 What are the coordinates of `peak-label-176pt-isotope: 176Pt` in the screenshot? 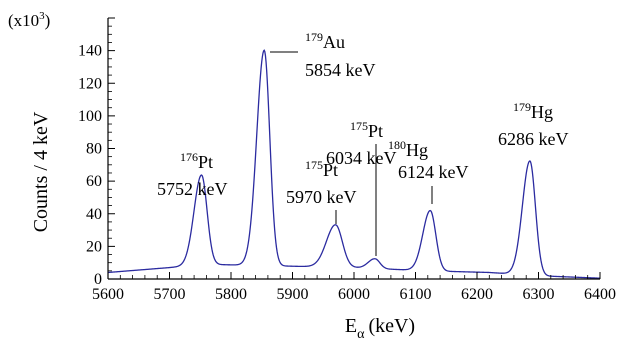 It's located at (196, 161).